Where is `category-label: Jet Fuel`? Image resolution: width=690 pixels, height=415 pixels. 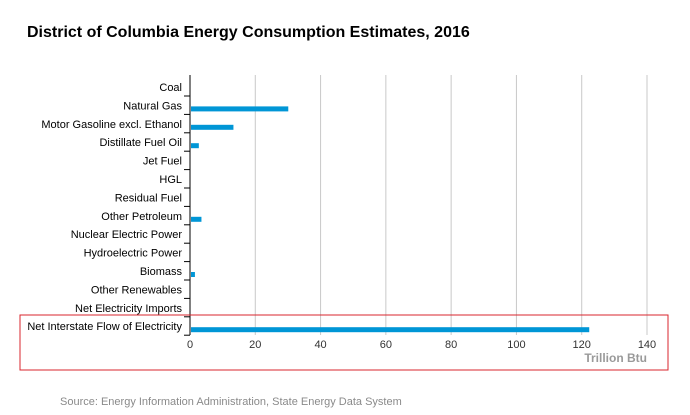
category-label: Jet Fuel is located at coordinates (162, 162).